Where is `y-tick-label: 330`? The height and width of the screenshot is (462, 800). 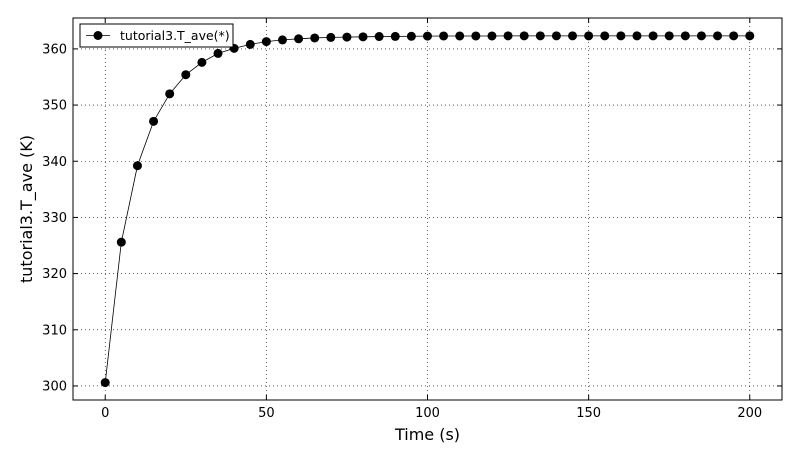 y-tick-label: 330 is located at coordinates (54, 218).